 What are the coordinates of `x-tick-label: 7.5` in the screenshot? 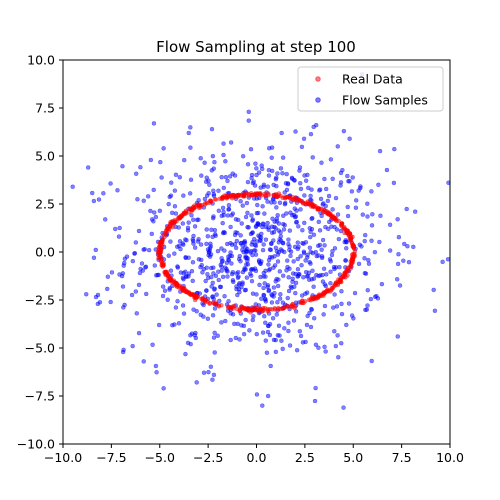 It's located at (402, 457).